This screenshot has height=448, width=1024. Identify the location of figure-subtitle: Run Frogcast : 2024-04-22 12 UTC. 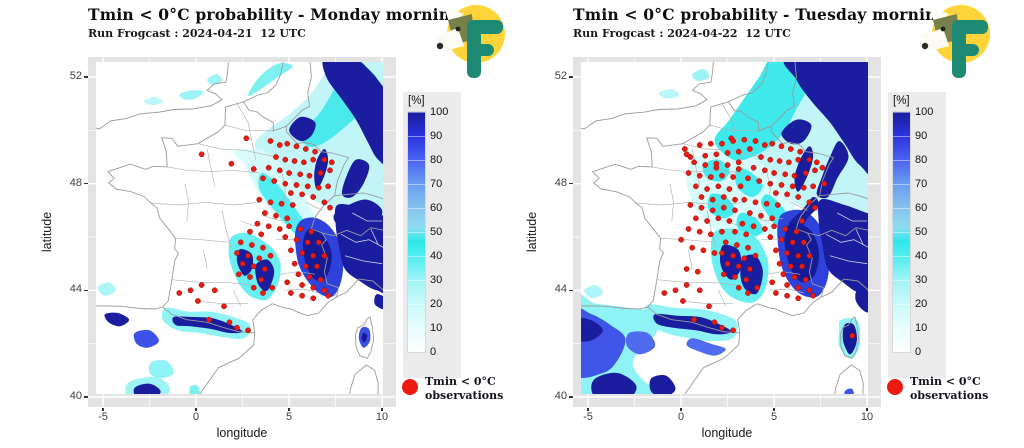
(682, 33).